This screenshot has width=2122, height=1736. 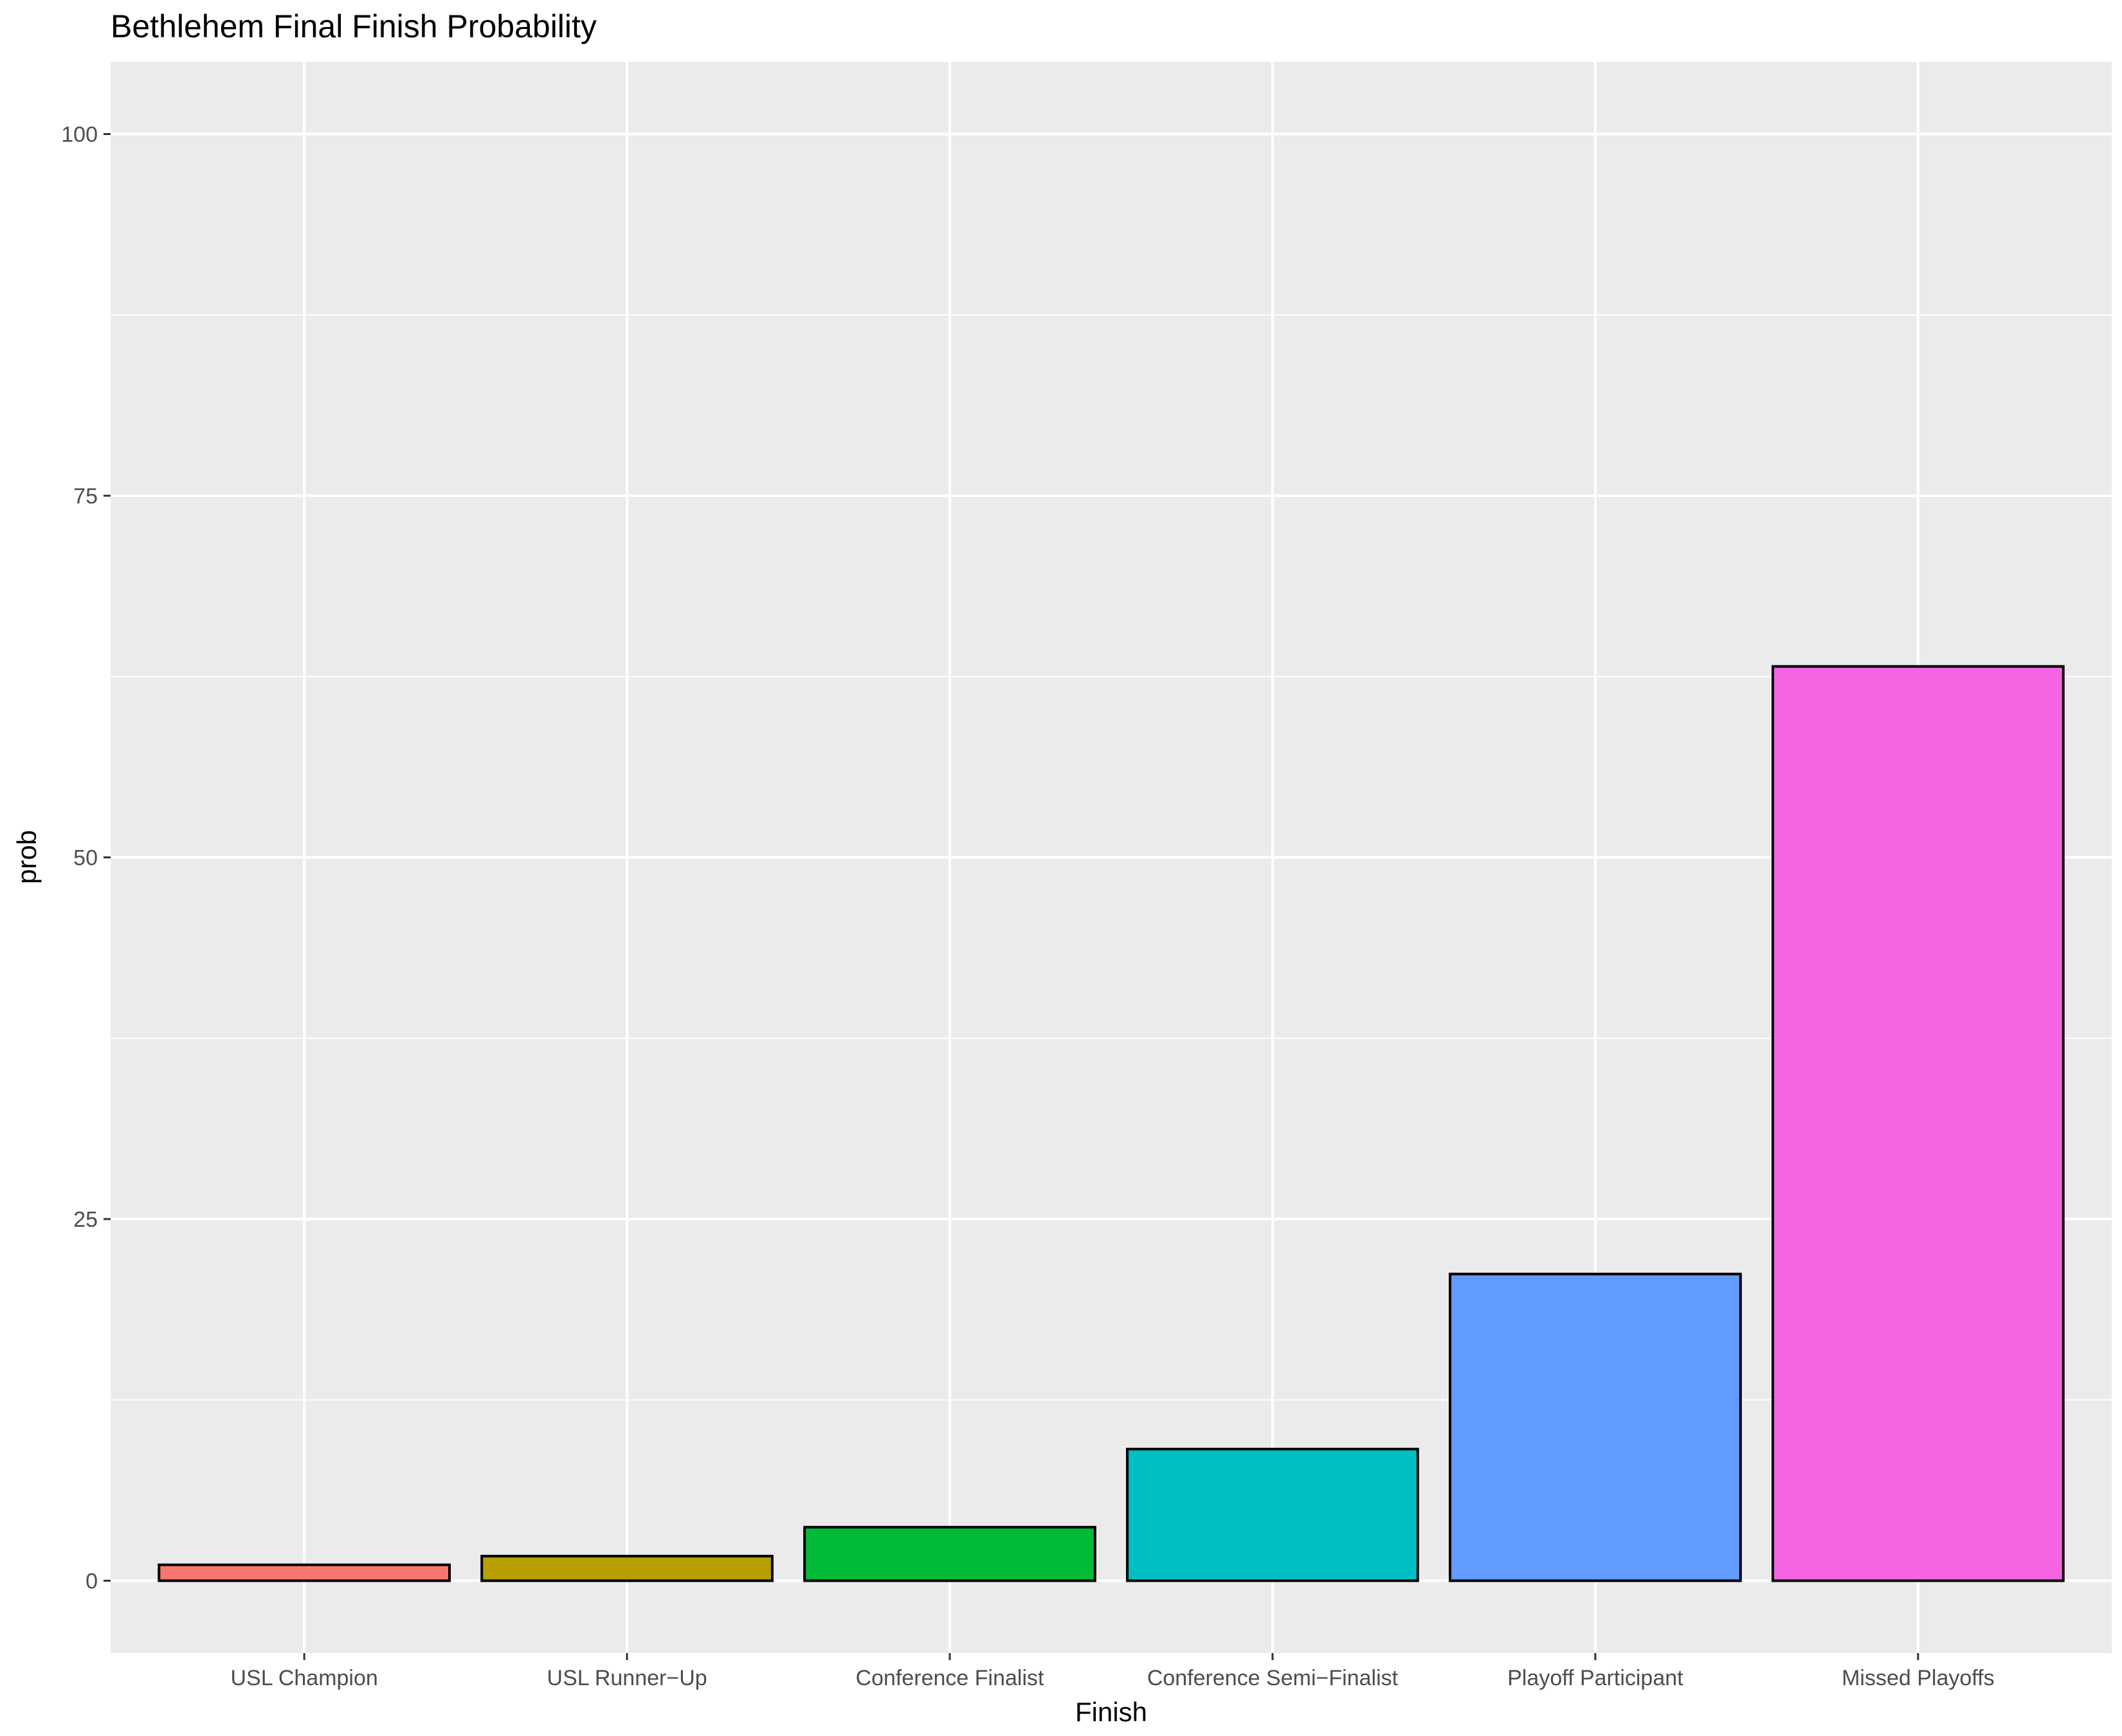 I want to click on x-tick-label: Playoff Participant, so click(x=1595, y=1678).